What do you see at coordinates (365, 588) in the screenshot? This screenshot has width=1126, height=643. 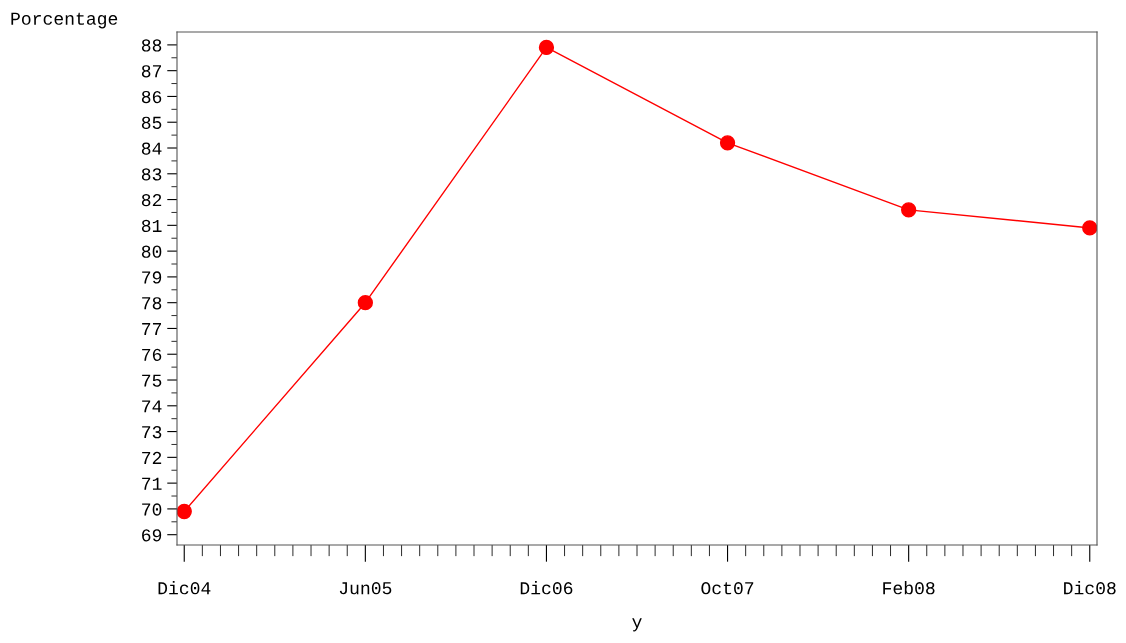 I see `x-tick-label: Jun05` at bounding box center [365, 588].